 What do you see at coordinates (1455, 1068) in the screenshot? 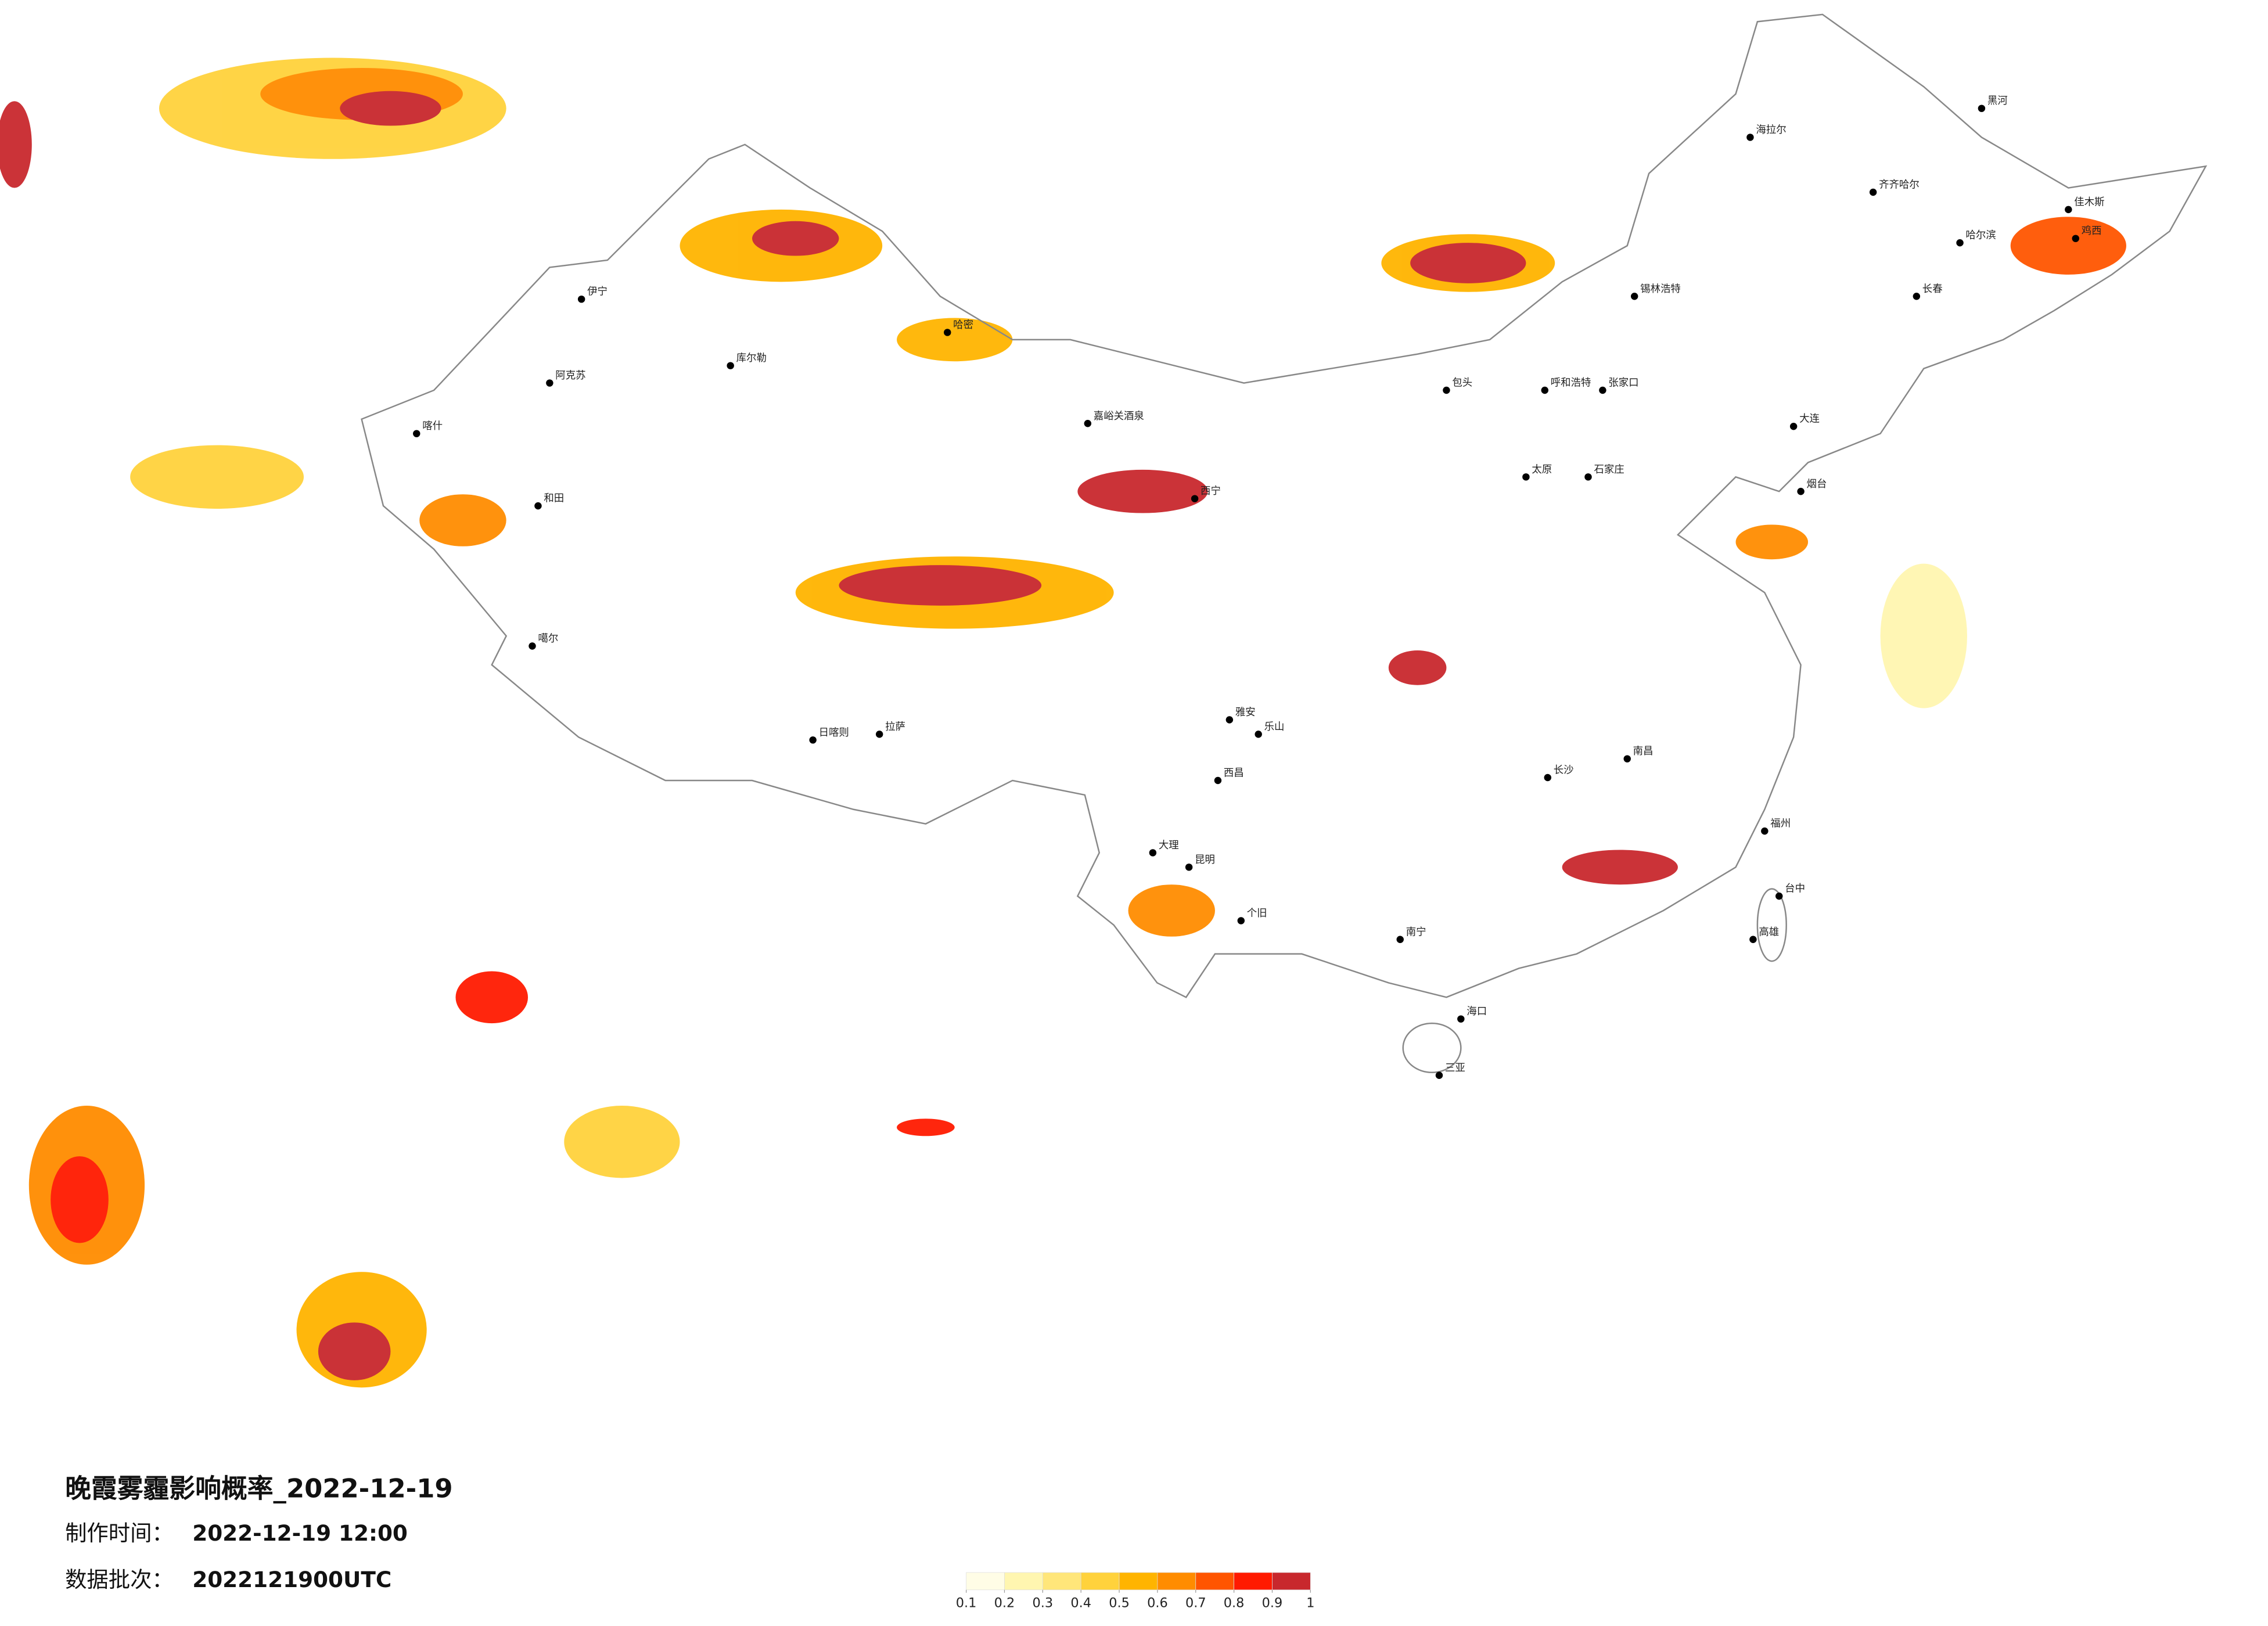
I see `city-label: 三亚` at bounding box center [1455, 1068].